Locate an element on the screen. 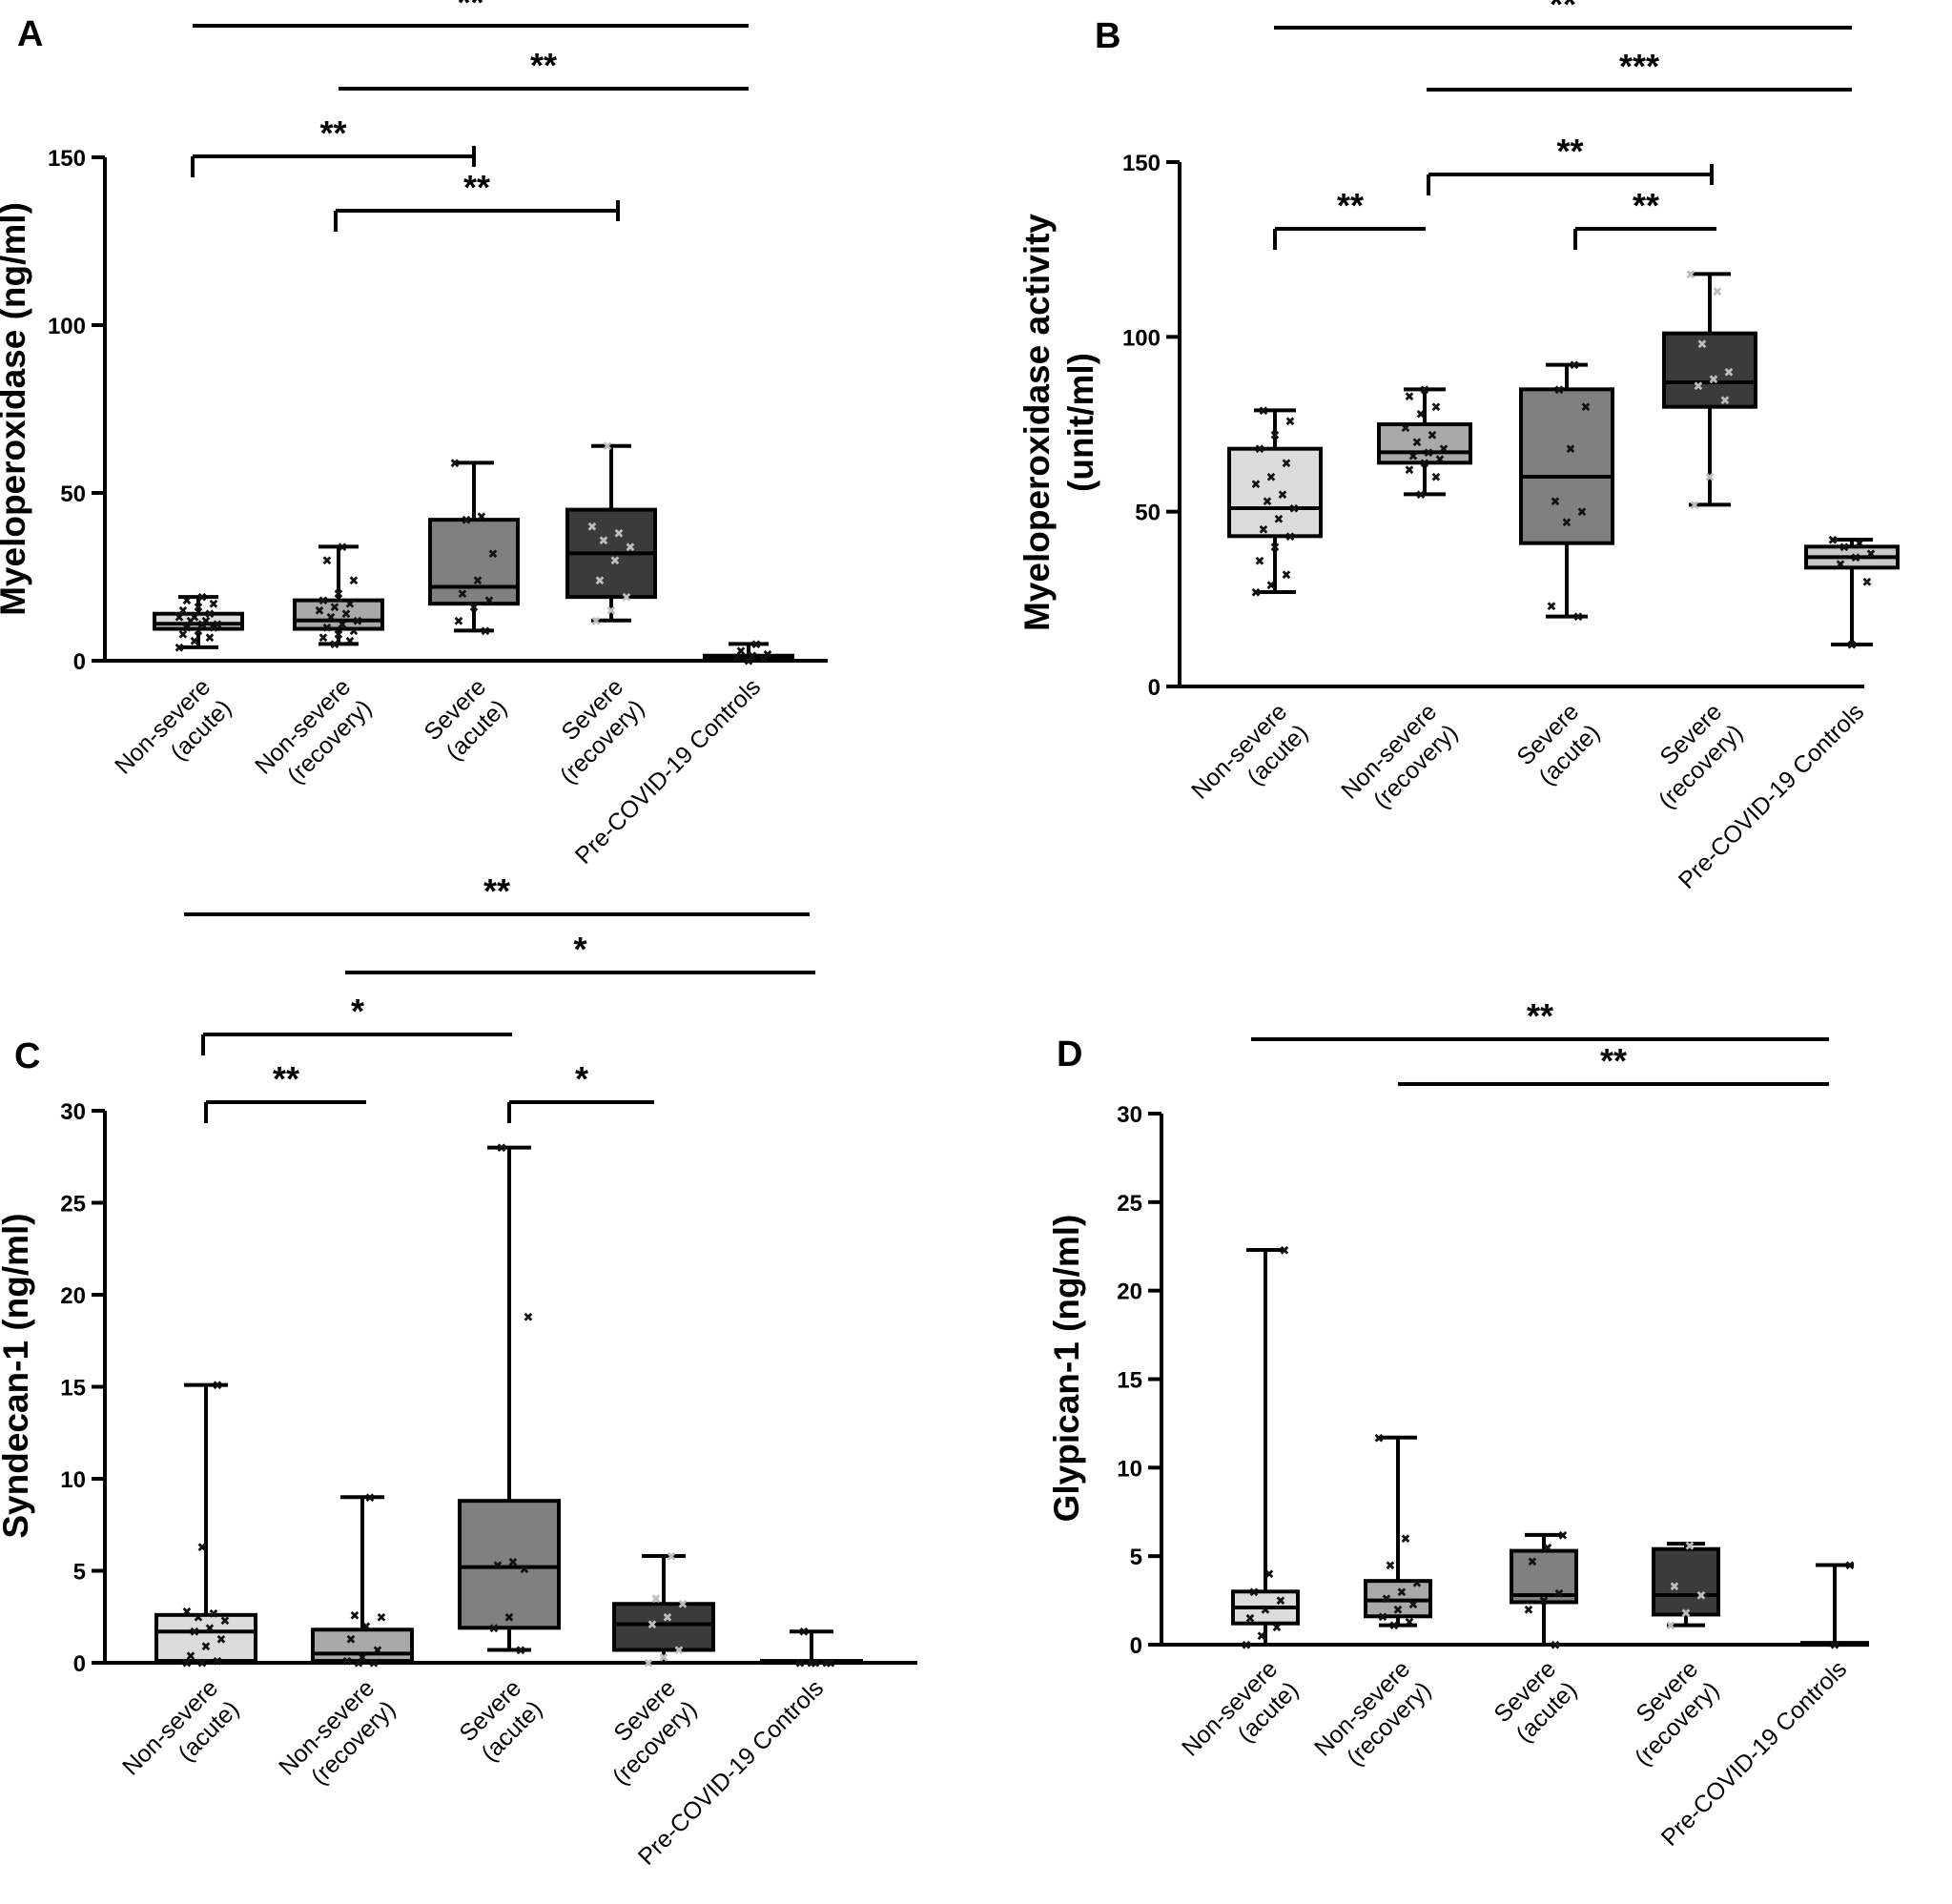  box-group: ✖✖✖✖✖✖✖✖✖✖ is located at coordinates (474, 548).